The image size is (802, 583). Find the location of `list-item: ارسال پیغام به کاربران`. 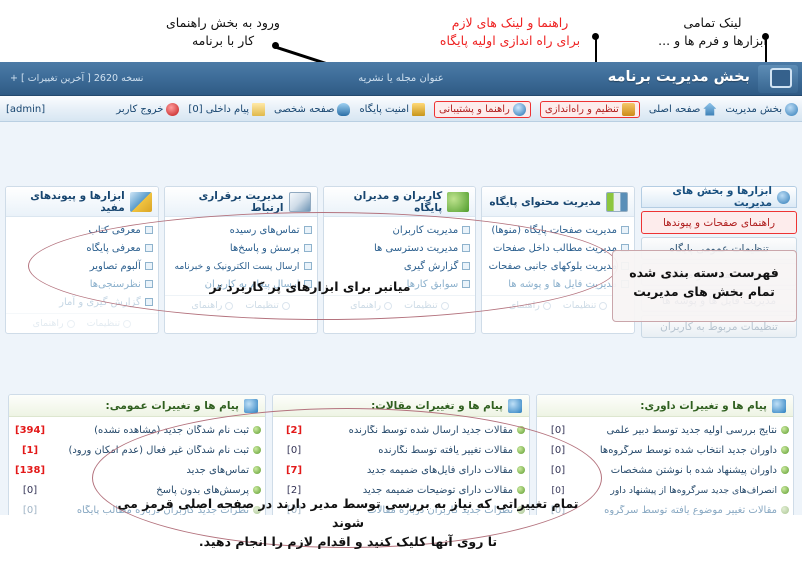

list-item: ارسال پیغام به کاربران is located at coordinates (241, 284).